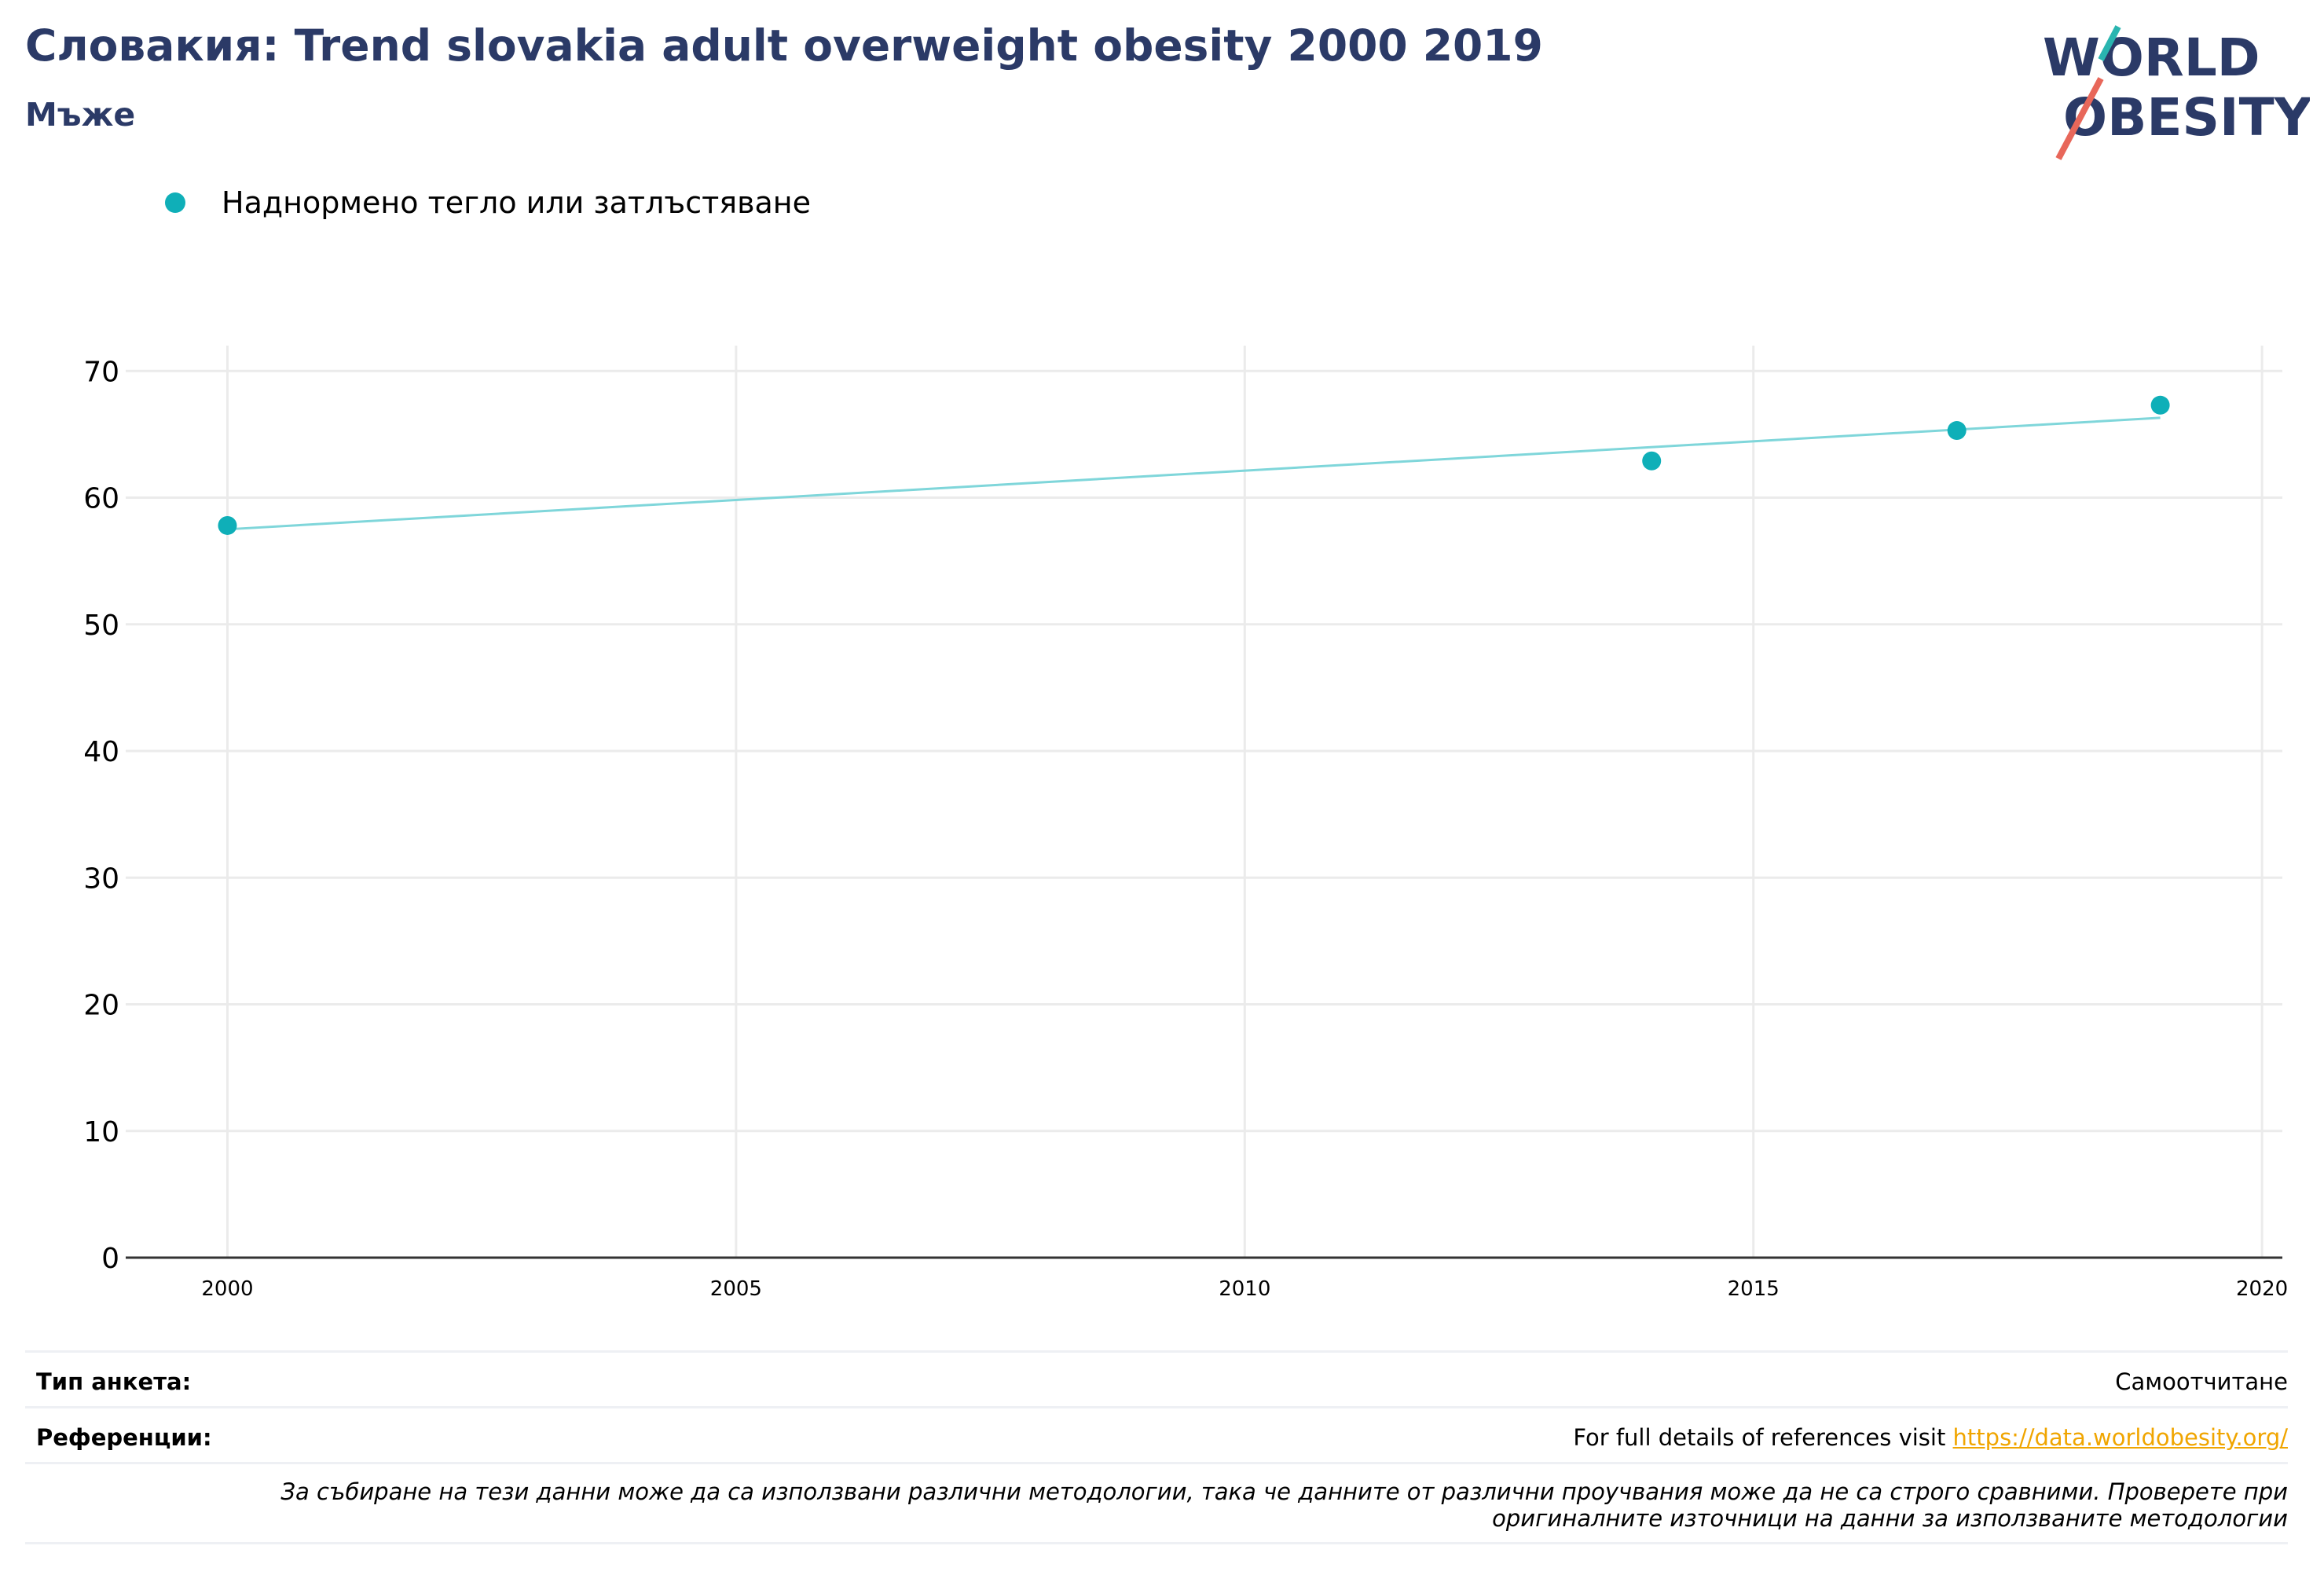 This screenshot has height=1586, width=2324. Describe the element at coordinates (2186, 117) in the screenshot. I see `logo-line2: OBESITY` at that location.